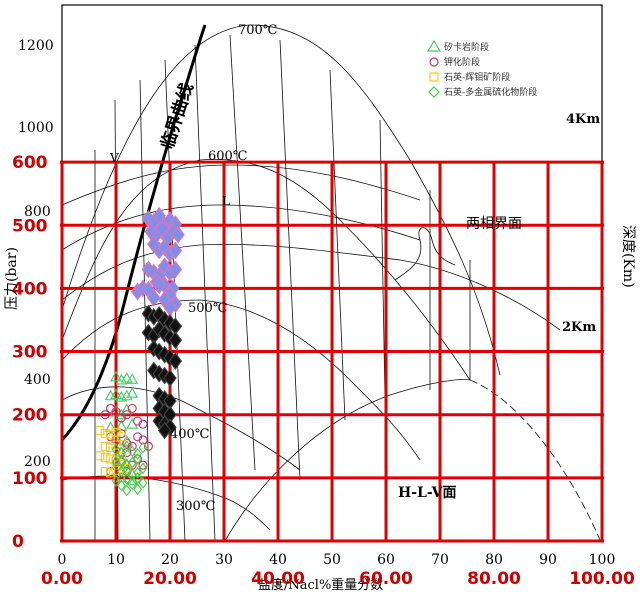 The width and height of the screenshot is (640, 595). I want to click on left-tick-1200: 1200, so click(36, 46).